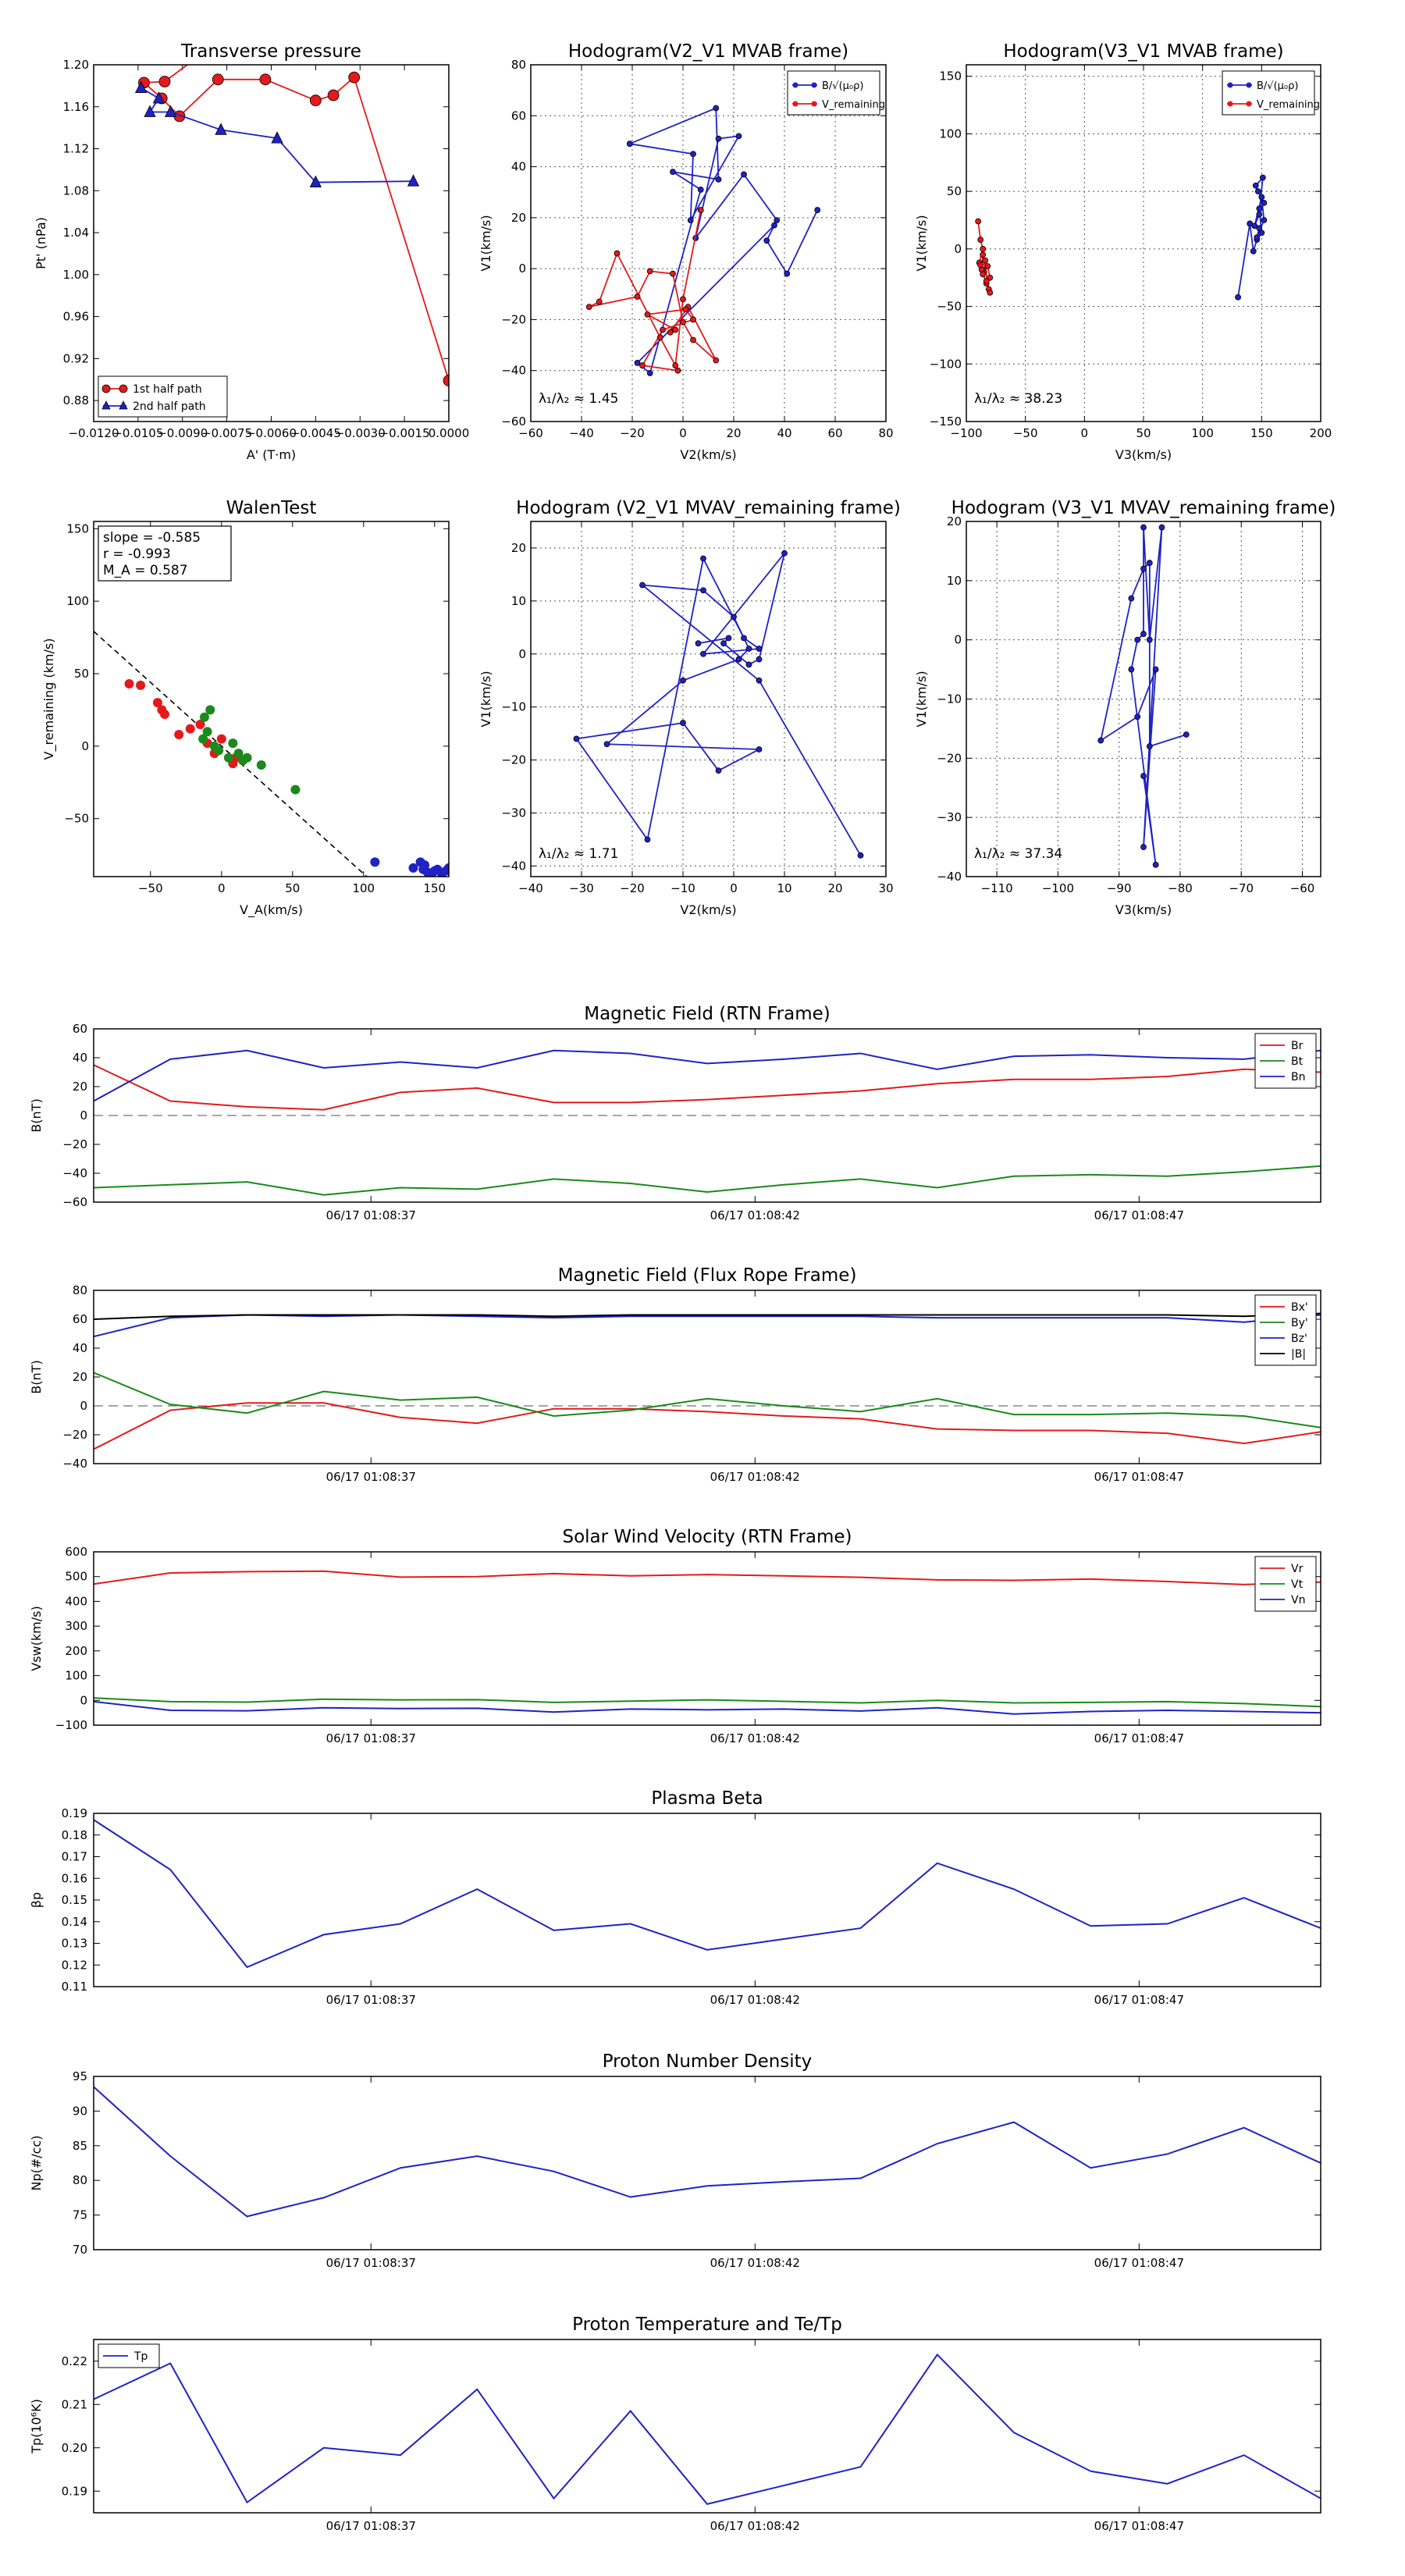 The width and height of the screenshot is (1405, 2576). I want to click on x-axis-label: V3(km/s), so click(1144, 909).